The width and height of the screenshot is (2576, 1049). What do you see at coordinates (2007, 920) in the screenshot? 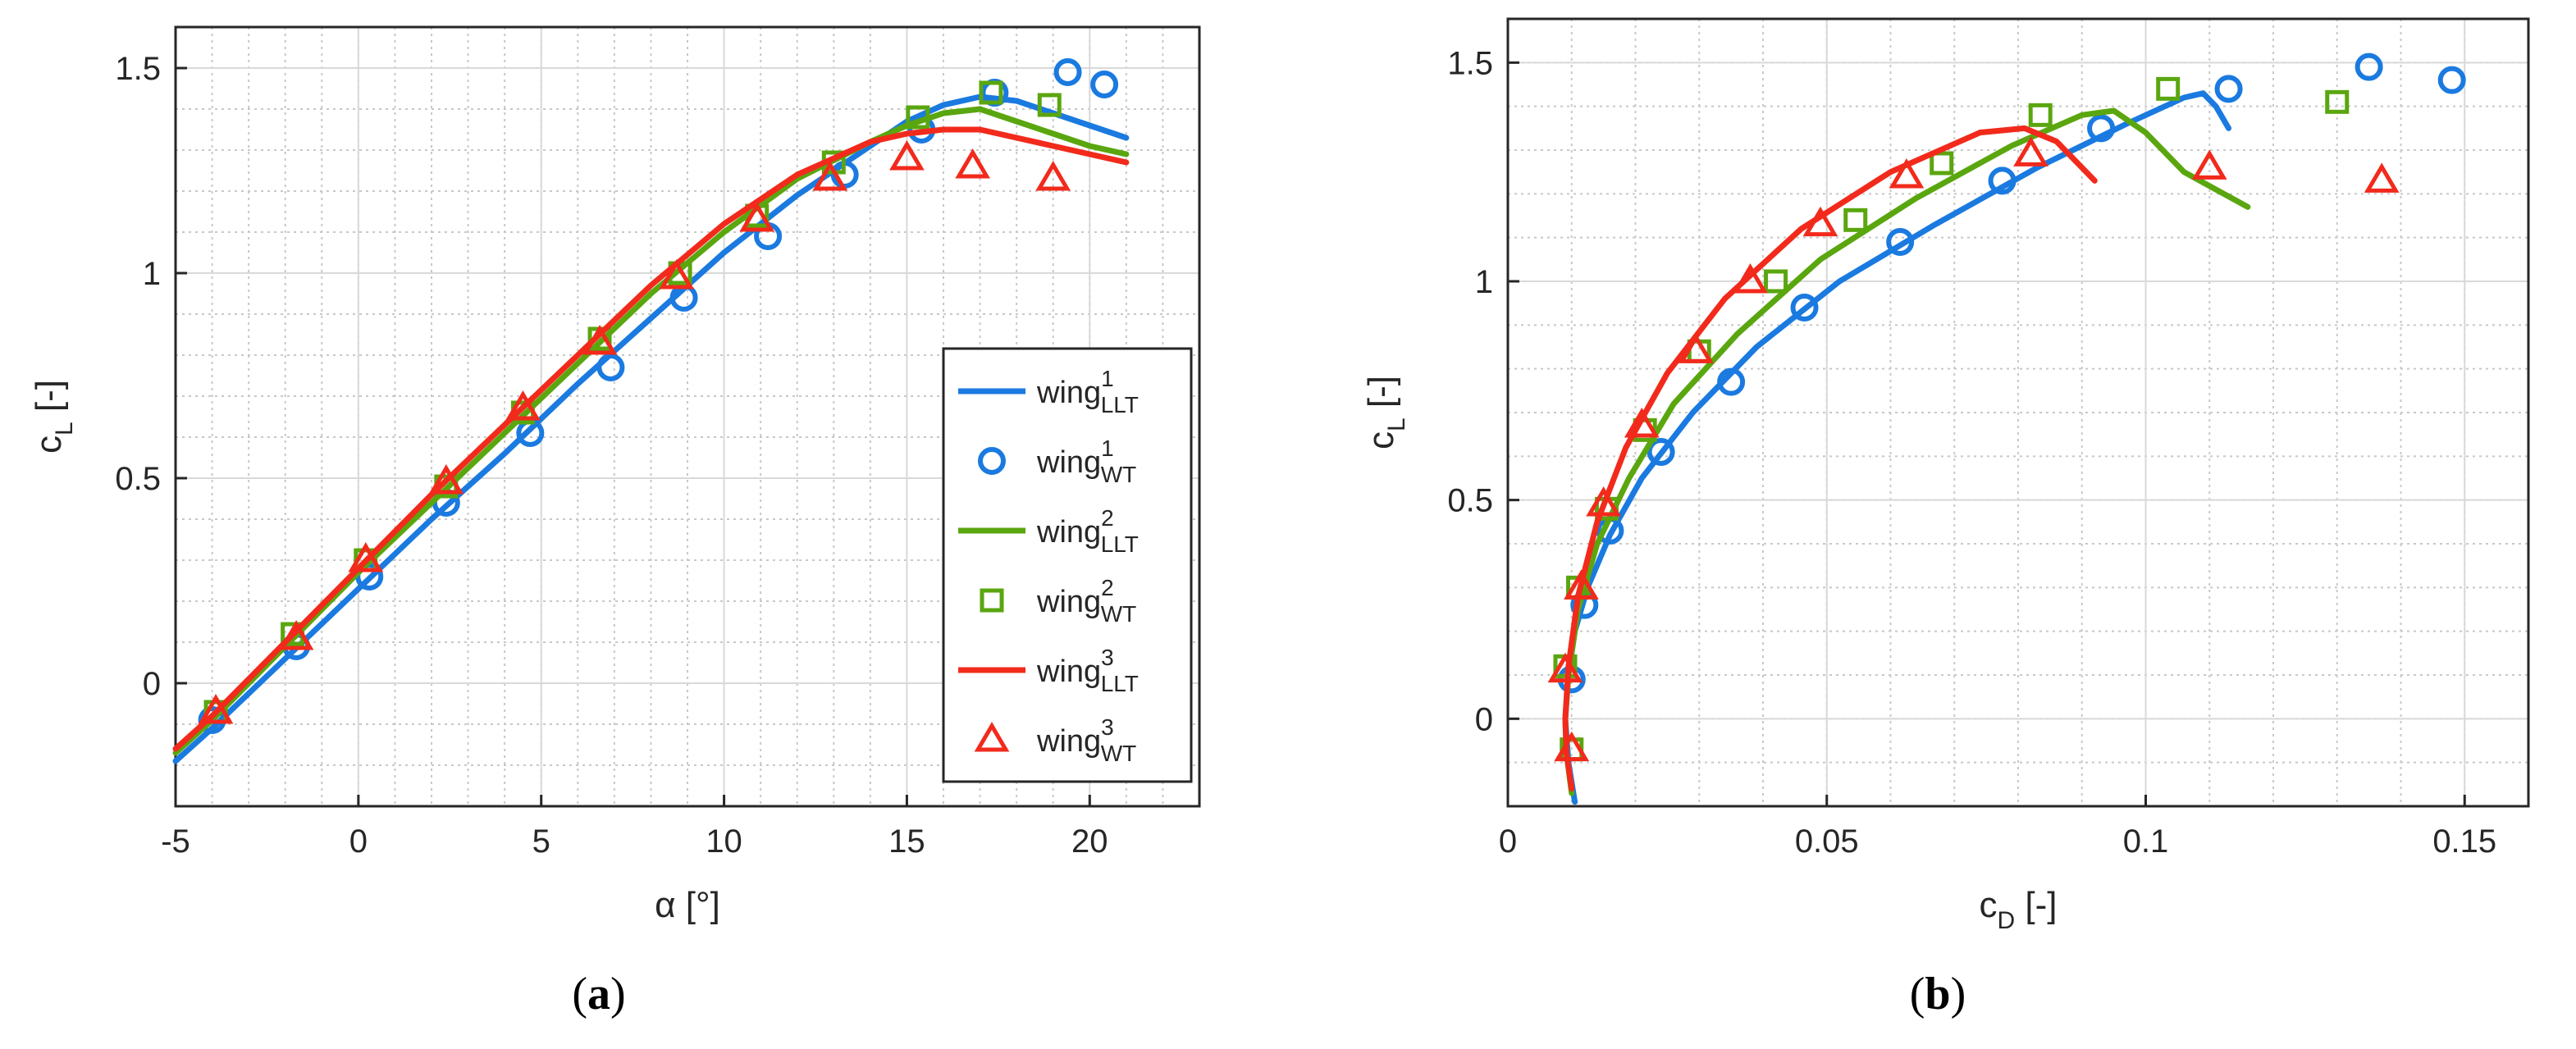
I see `x-axis-label-sub: D` at bounding box center [2007, 920].